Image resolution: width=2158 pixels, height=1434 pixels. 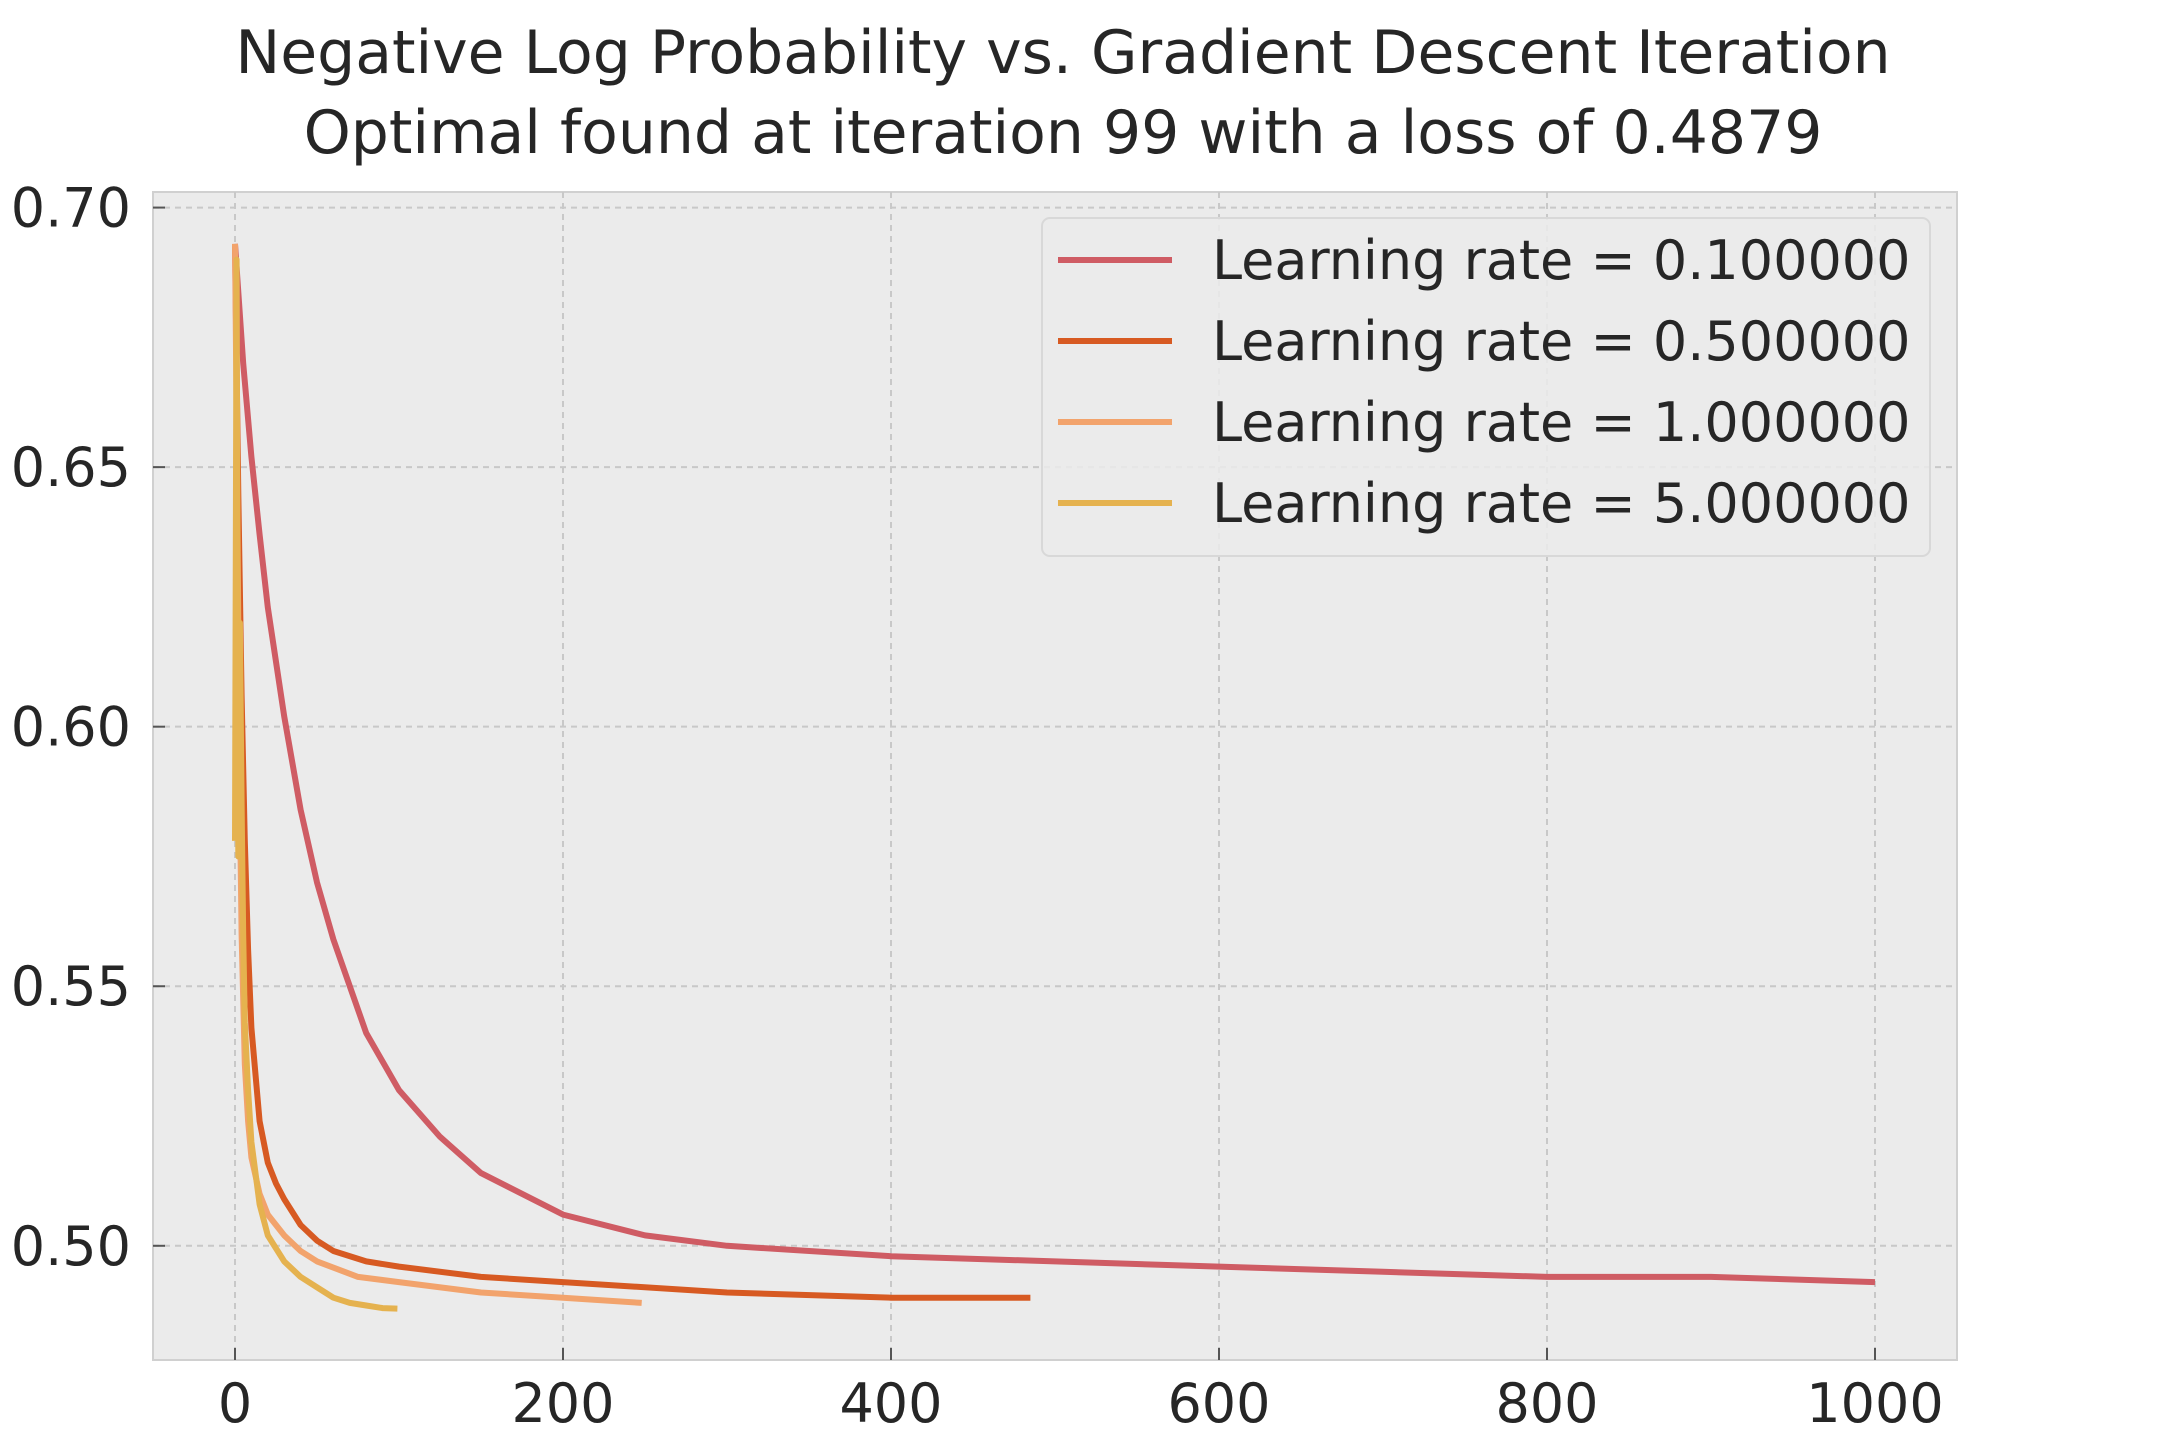 I want to click on legend-box, so click(x=1486, y=387).